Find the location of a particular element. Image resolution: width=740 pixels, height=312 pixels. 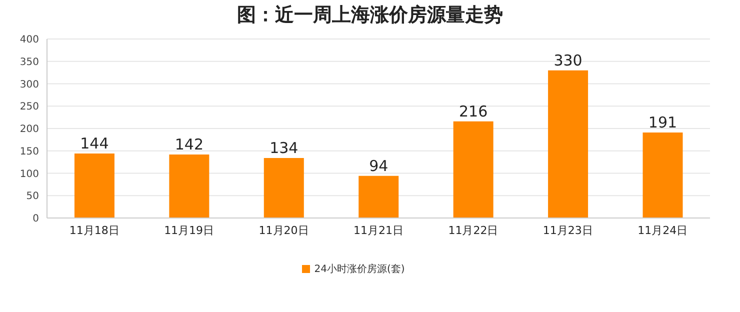

data-label: 216 is located at coordinates (473, 111).